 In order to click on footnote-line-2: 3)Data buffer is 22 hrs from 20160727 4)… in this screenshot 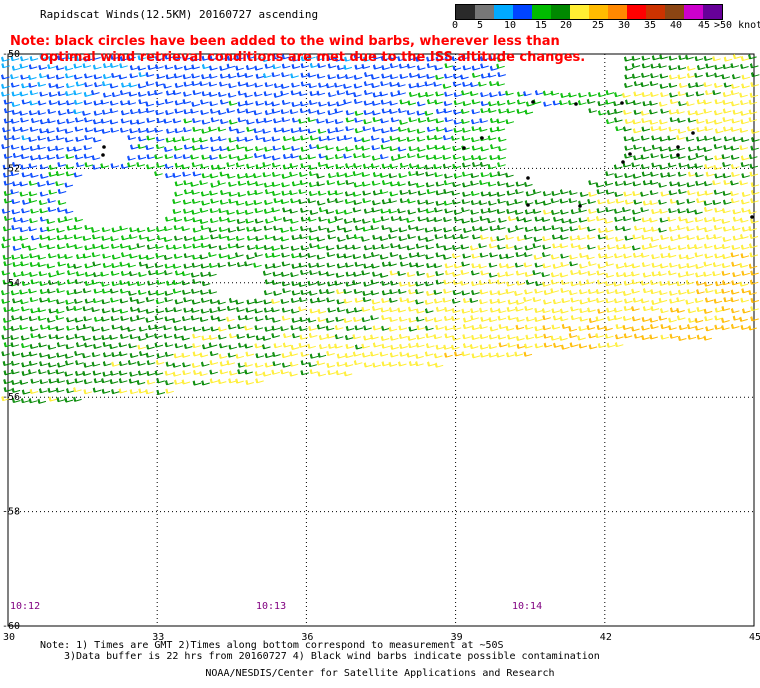, I will do `click(332, 656)`.